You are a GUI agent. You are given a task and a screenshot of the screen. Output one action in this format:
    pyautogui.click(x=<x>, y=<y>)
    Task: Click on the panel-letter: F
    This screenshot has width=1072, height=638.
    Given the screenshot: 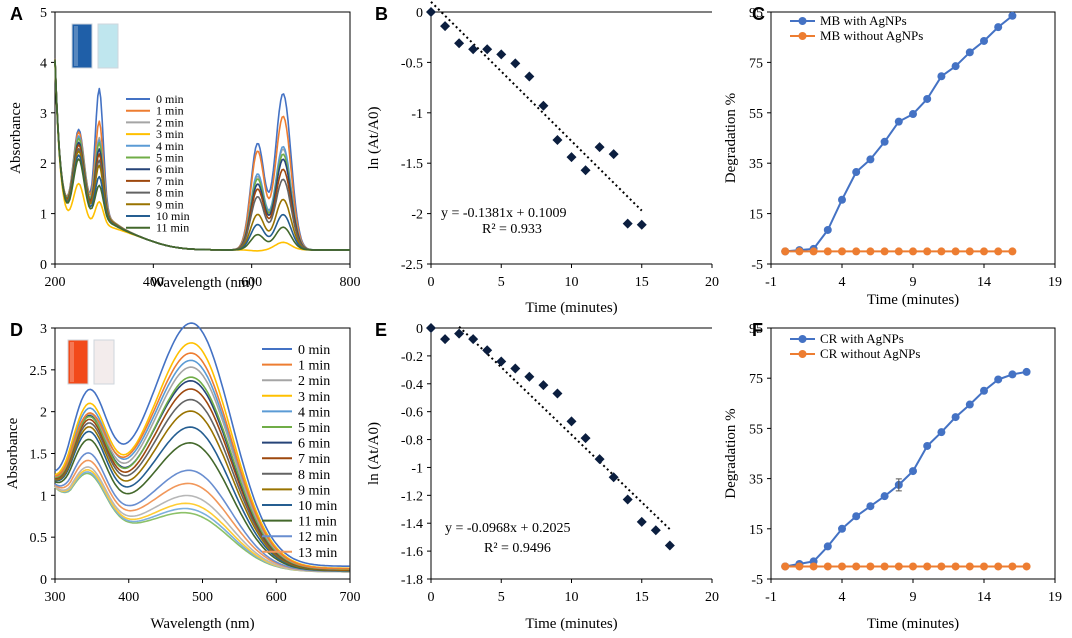 What is the action you would take?
    pyautogui.click(x=757, y=330)
    